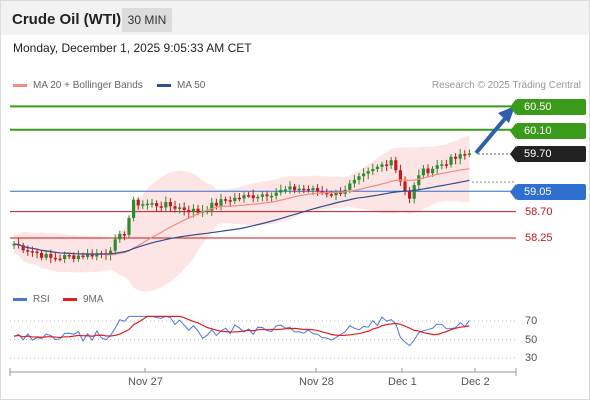  Describe the element at coordinates (316, 382) in the screenshot. I see `x-label-nov28: Nov 28` at that location.